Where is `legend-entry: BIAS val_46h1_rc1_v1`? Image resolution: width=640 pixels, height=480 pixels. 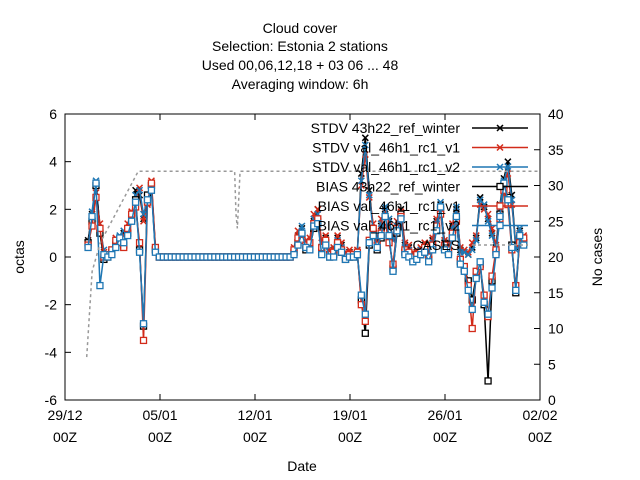 legend-entry: BIAS val_46h1_rc1_v1 is located at coordinates (423, 206).